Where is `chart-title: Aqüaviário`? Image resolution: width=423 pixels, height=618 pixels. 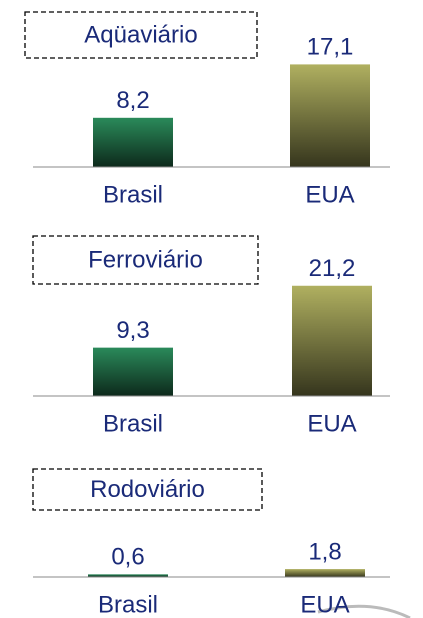
chart-title: Aqüaviário is located at coordinates (140, 34).